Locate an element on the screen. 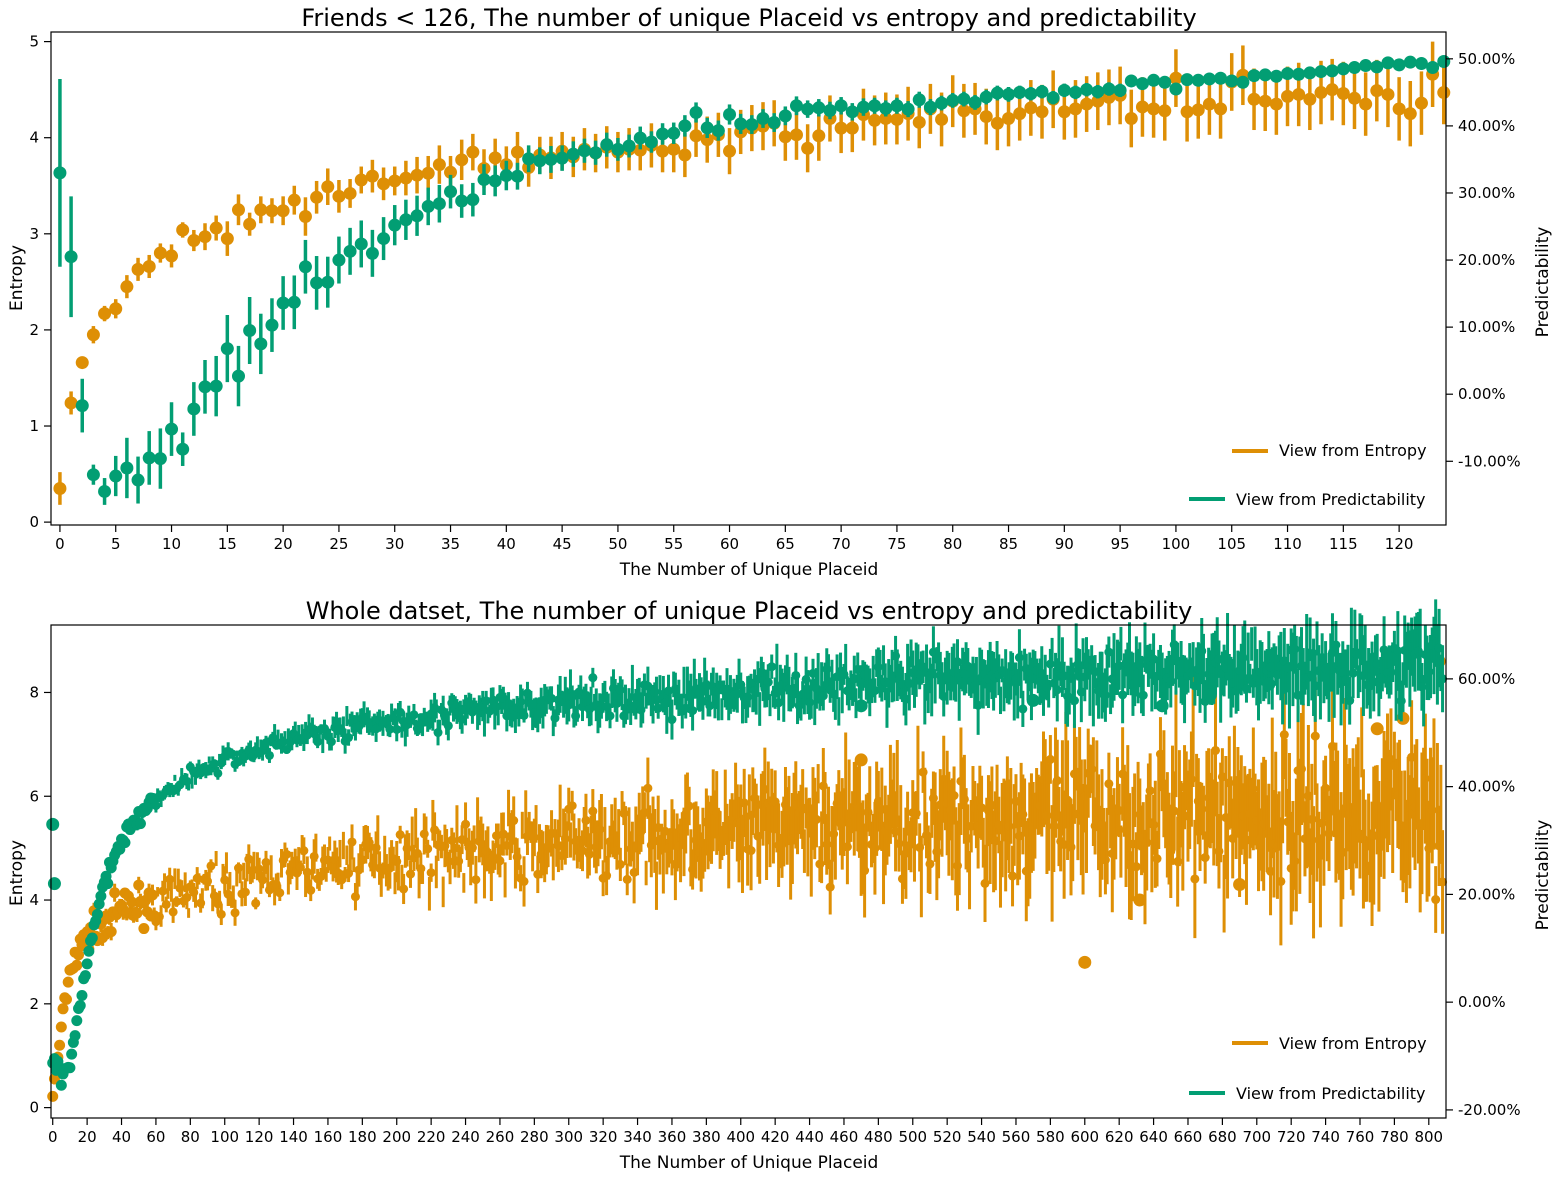 The height and width of the screenshot is (1179, 1557). x-tick-label: 110 is located at coordinates (1287, 544).